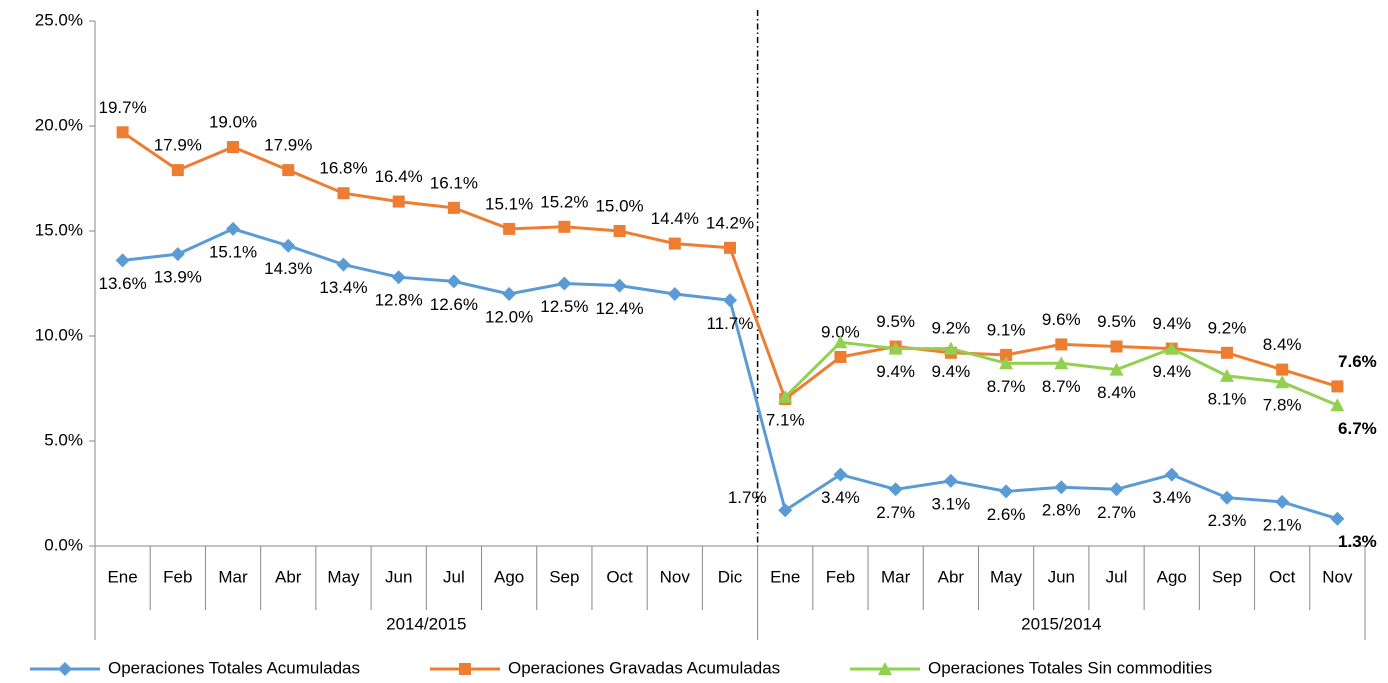  I want to click on data-label: 8.1%, so click(1227, 398).